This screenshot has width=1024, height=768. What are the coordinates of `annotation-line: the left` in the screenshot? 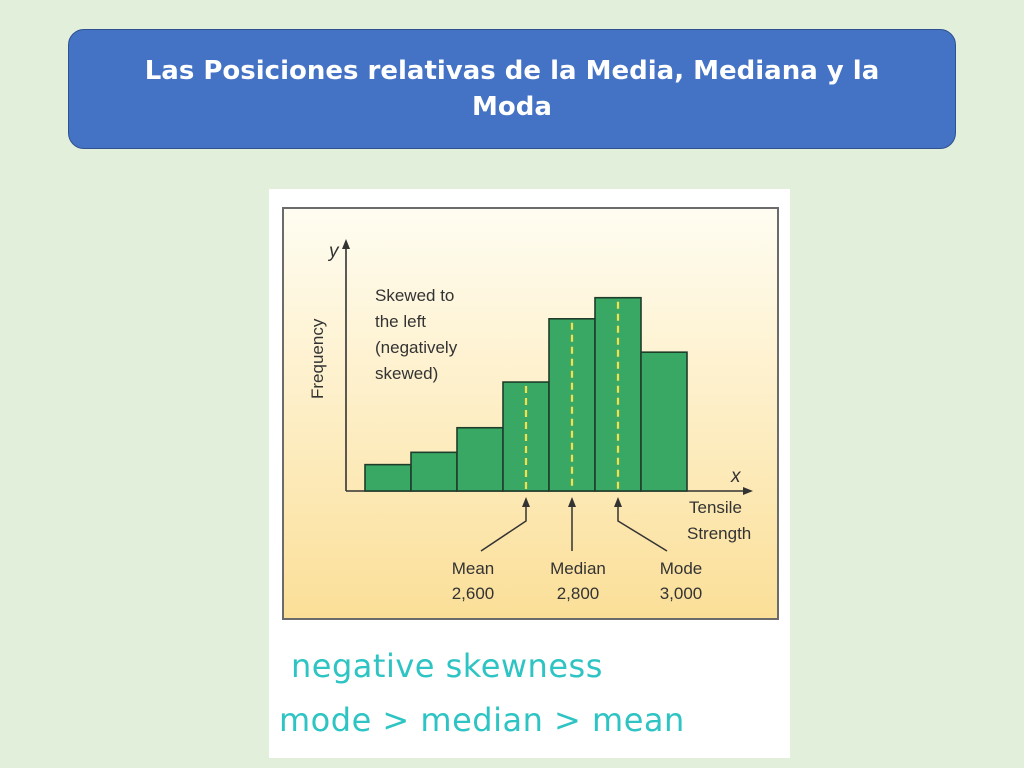 It's located at (400, 321).